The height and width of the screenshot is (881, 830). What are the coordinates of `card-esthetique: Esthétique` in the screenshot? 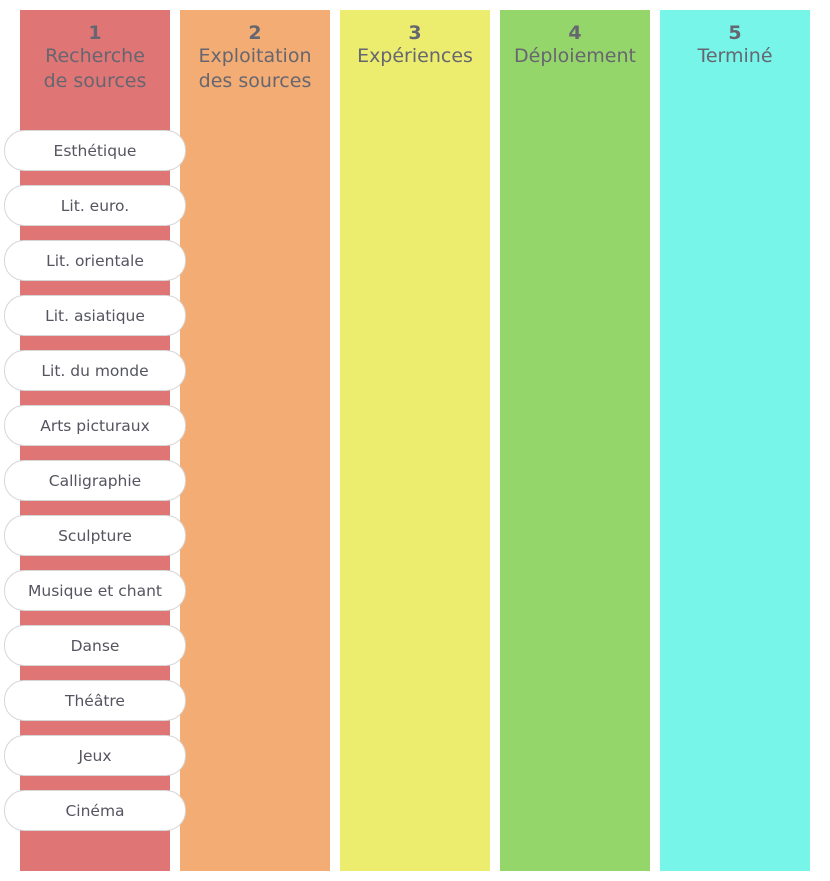 It's located at (95, 150).